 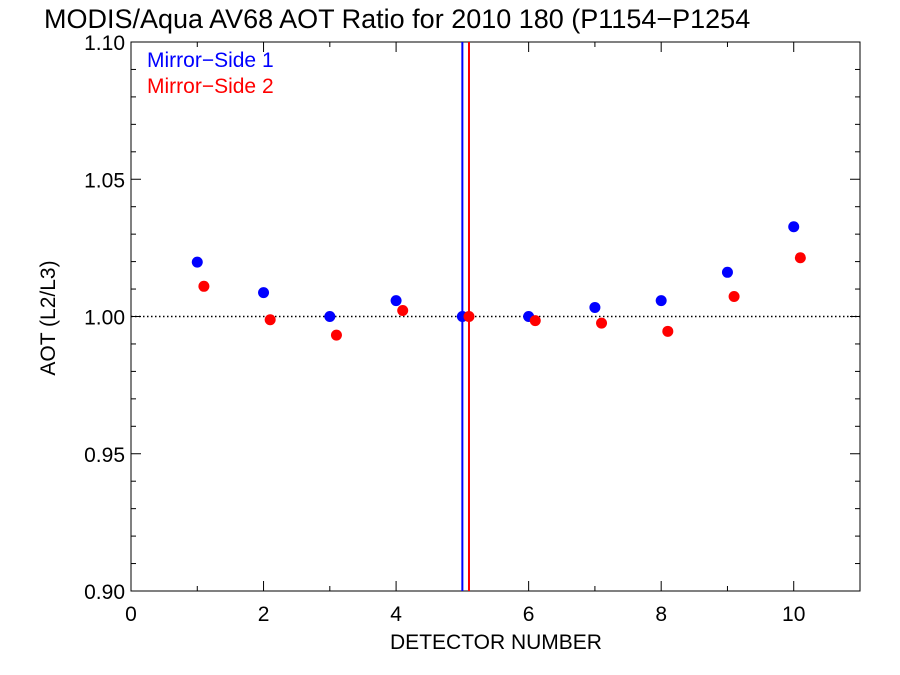 What do you see at coordinates (210, 60) in the screenshot?
I see `legend-entry-1: Mirror−Side 1` at bounding box center [210, 60].